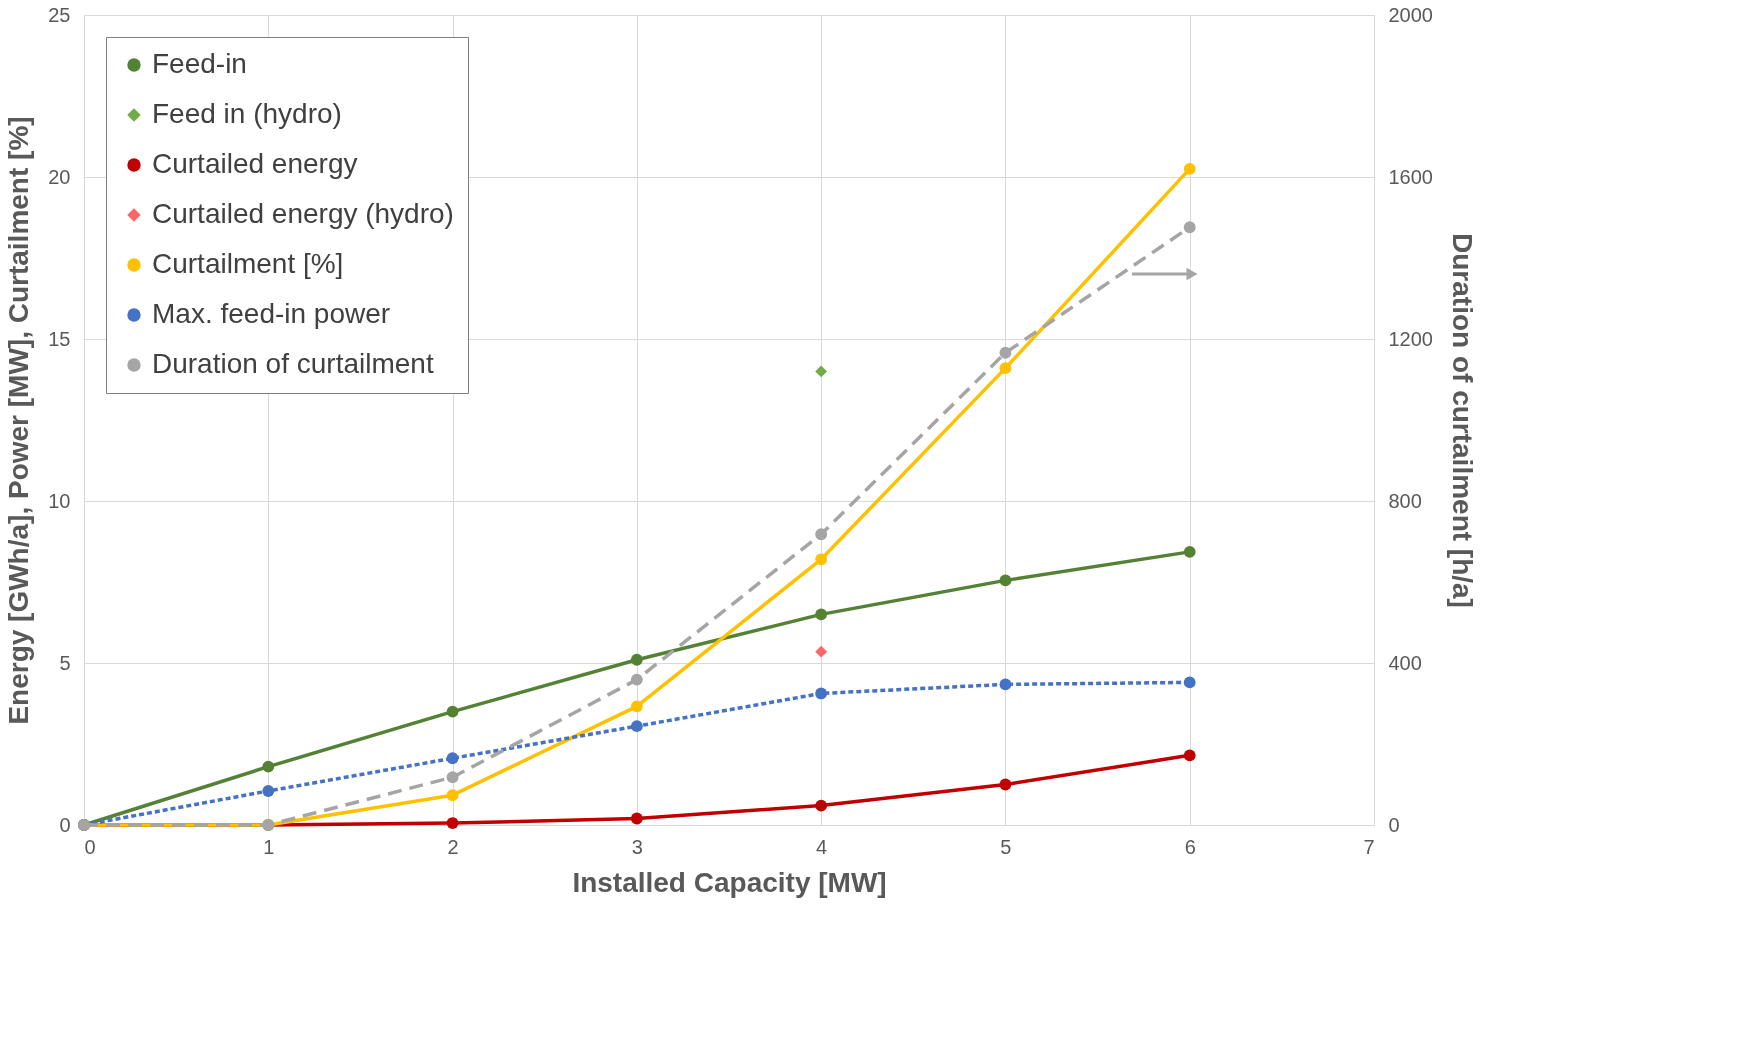 The width and height of the screenshot is (1761, 1040). What do you see at coordinates (729, 882) in the screenshot?
I see `x-axis-title: Installed Capacity [MW]` at bounding box center [729, 882].